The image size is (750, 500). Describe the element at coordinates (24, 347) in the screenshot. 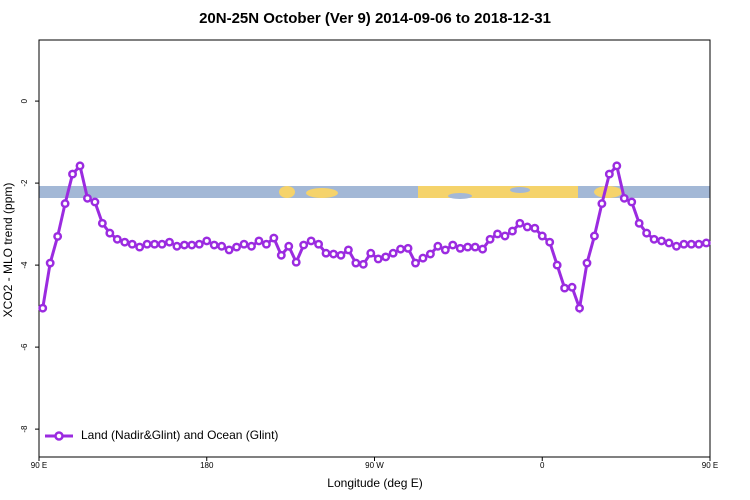

I see `y-tick-label: -6` at that location.